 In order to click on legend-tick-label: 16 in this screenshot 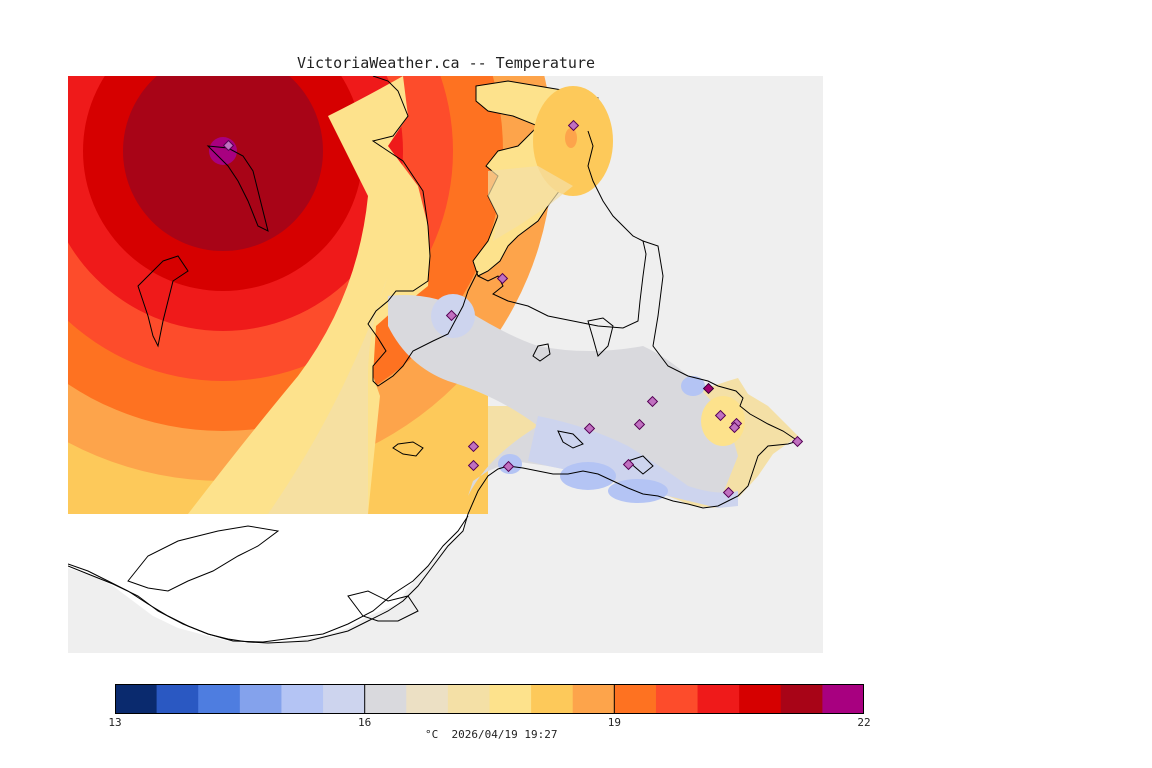, I will do `click(365, 722)`.